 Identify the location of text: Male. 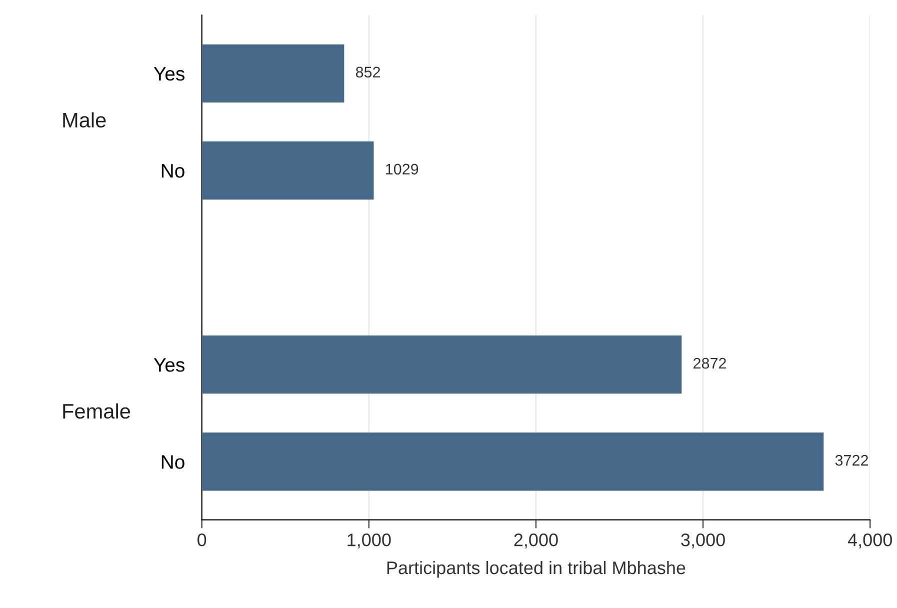
(84, 120).